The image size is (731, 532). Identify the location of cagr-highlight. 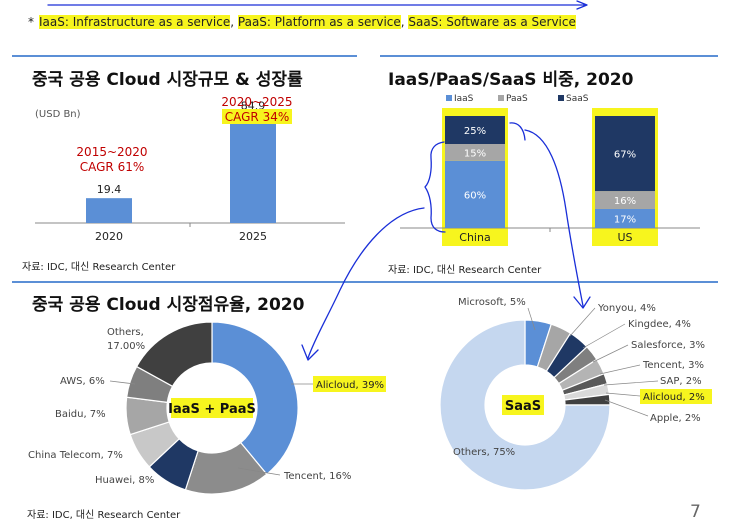
(257, 116).